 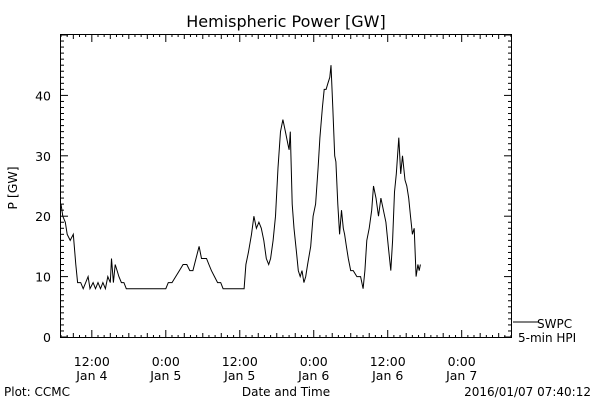 I want to click on y-tick-label: 10, so click(x=43, y=277).